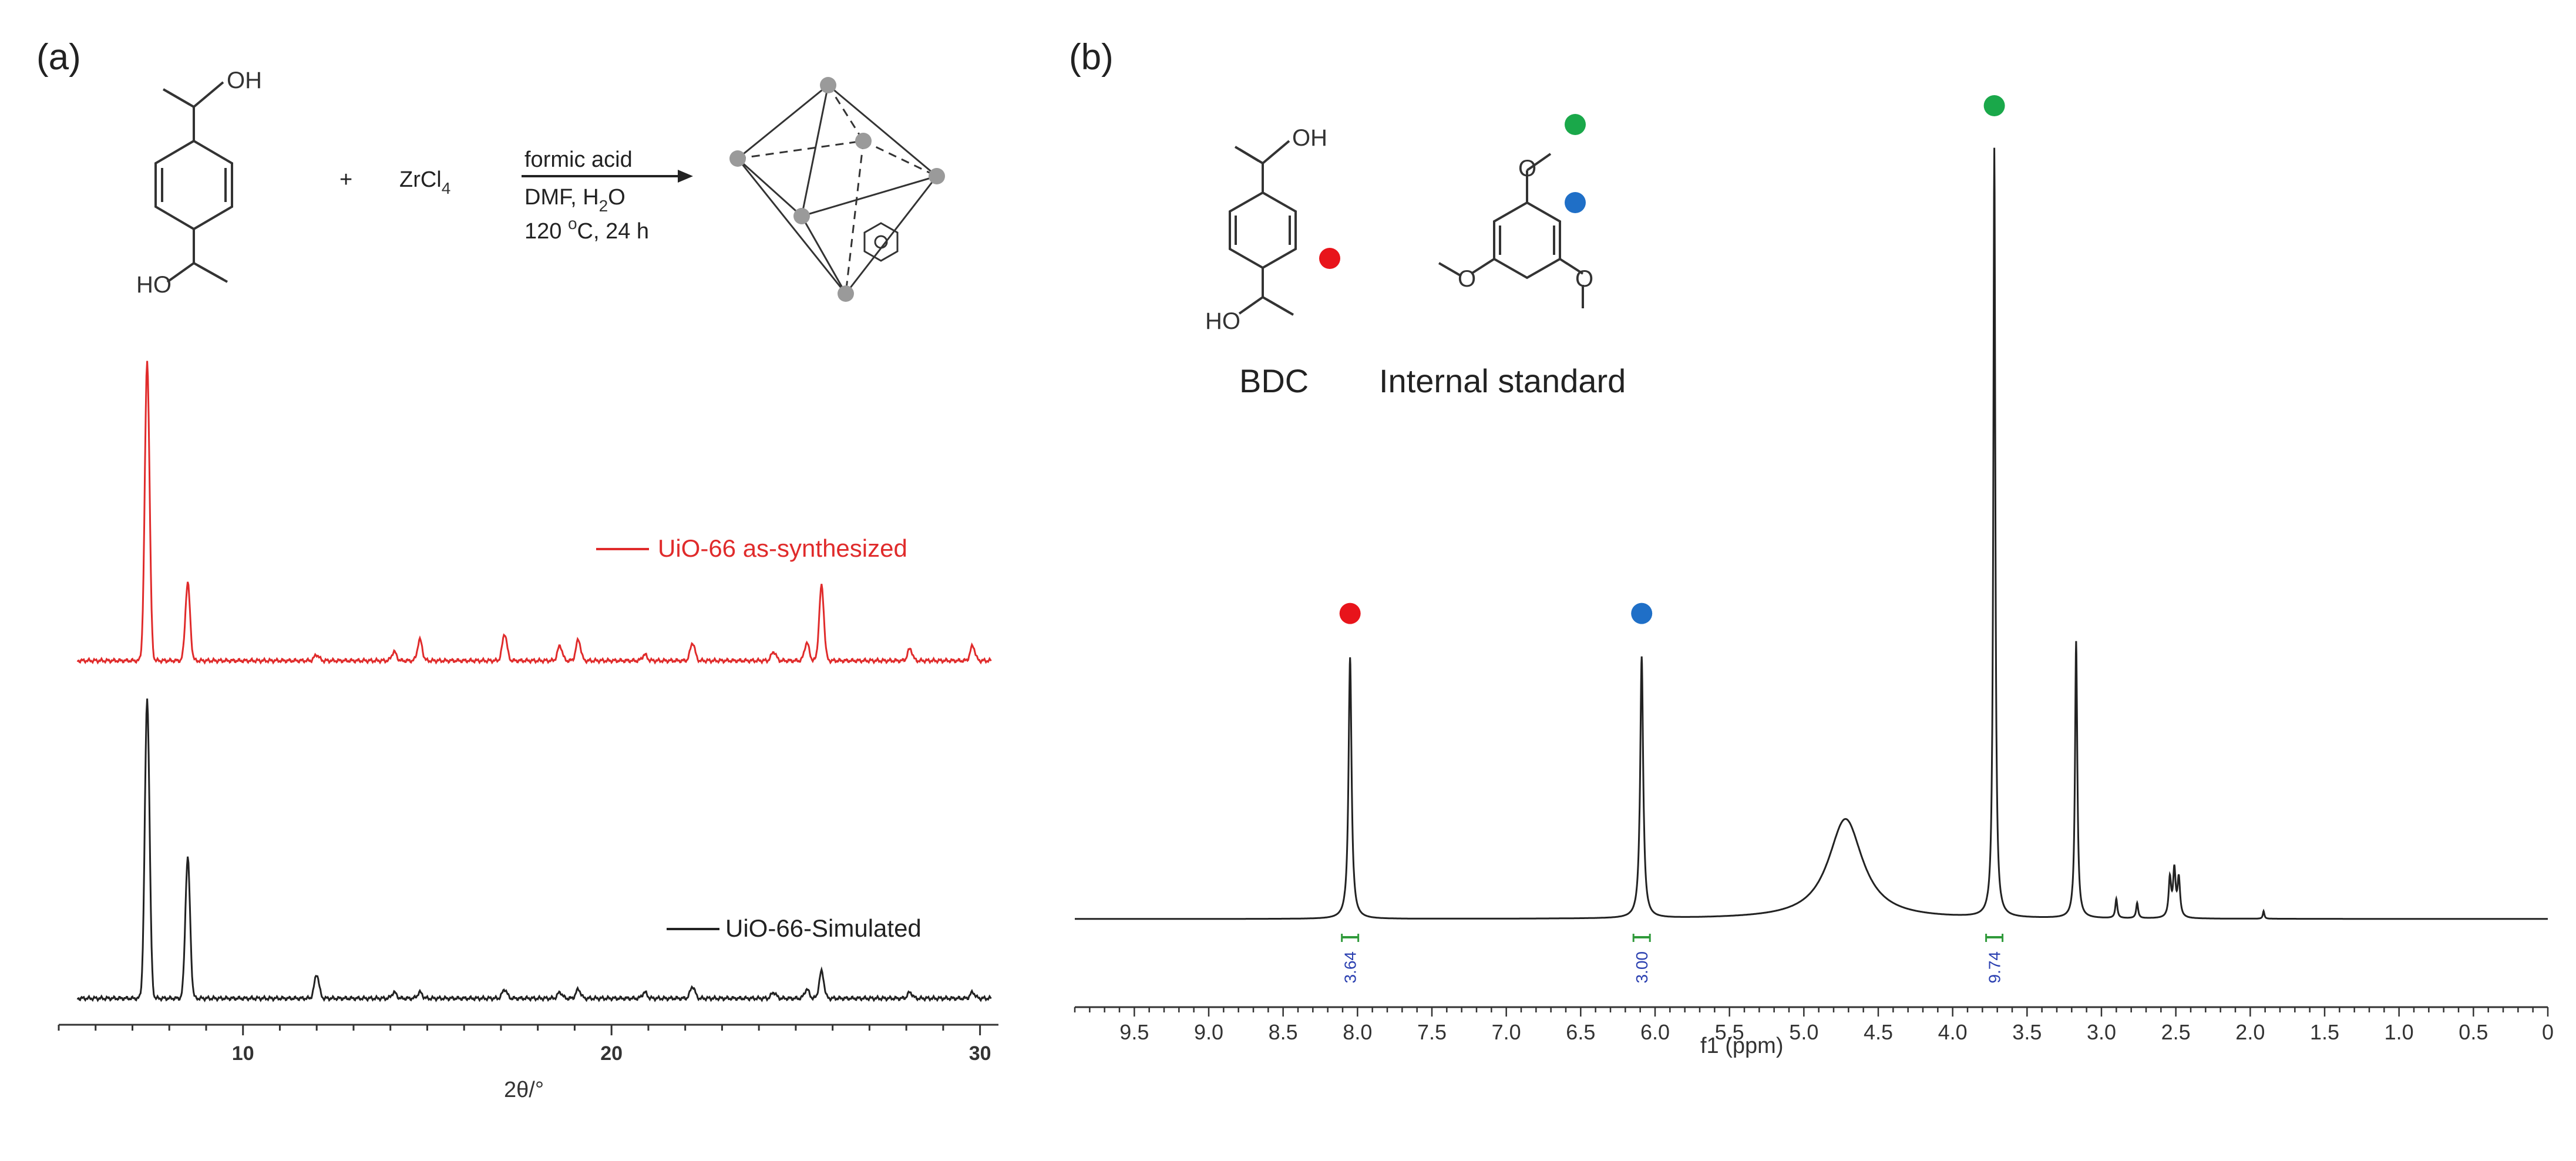 This screenshot has height=1161, width=2576. Describe the element at coordinates (2399, 1032) in the screenshot. I see `nmr-tick-label: 1.0` at that location.